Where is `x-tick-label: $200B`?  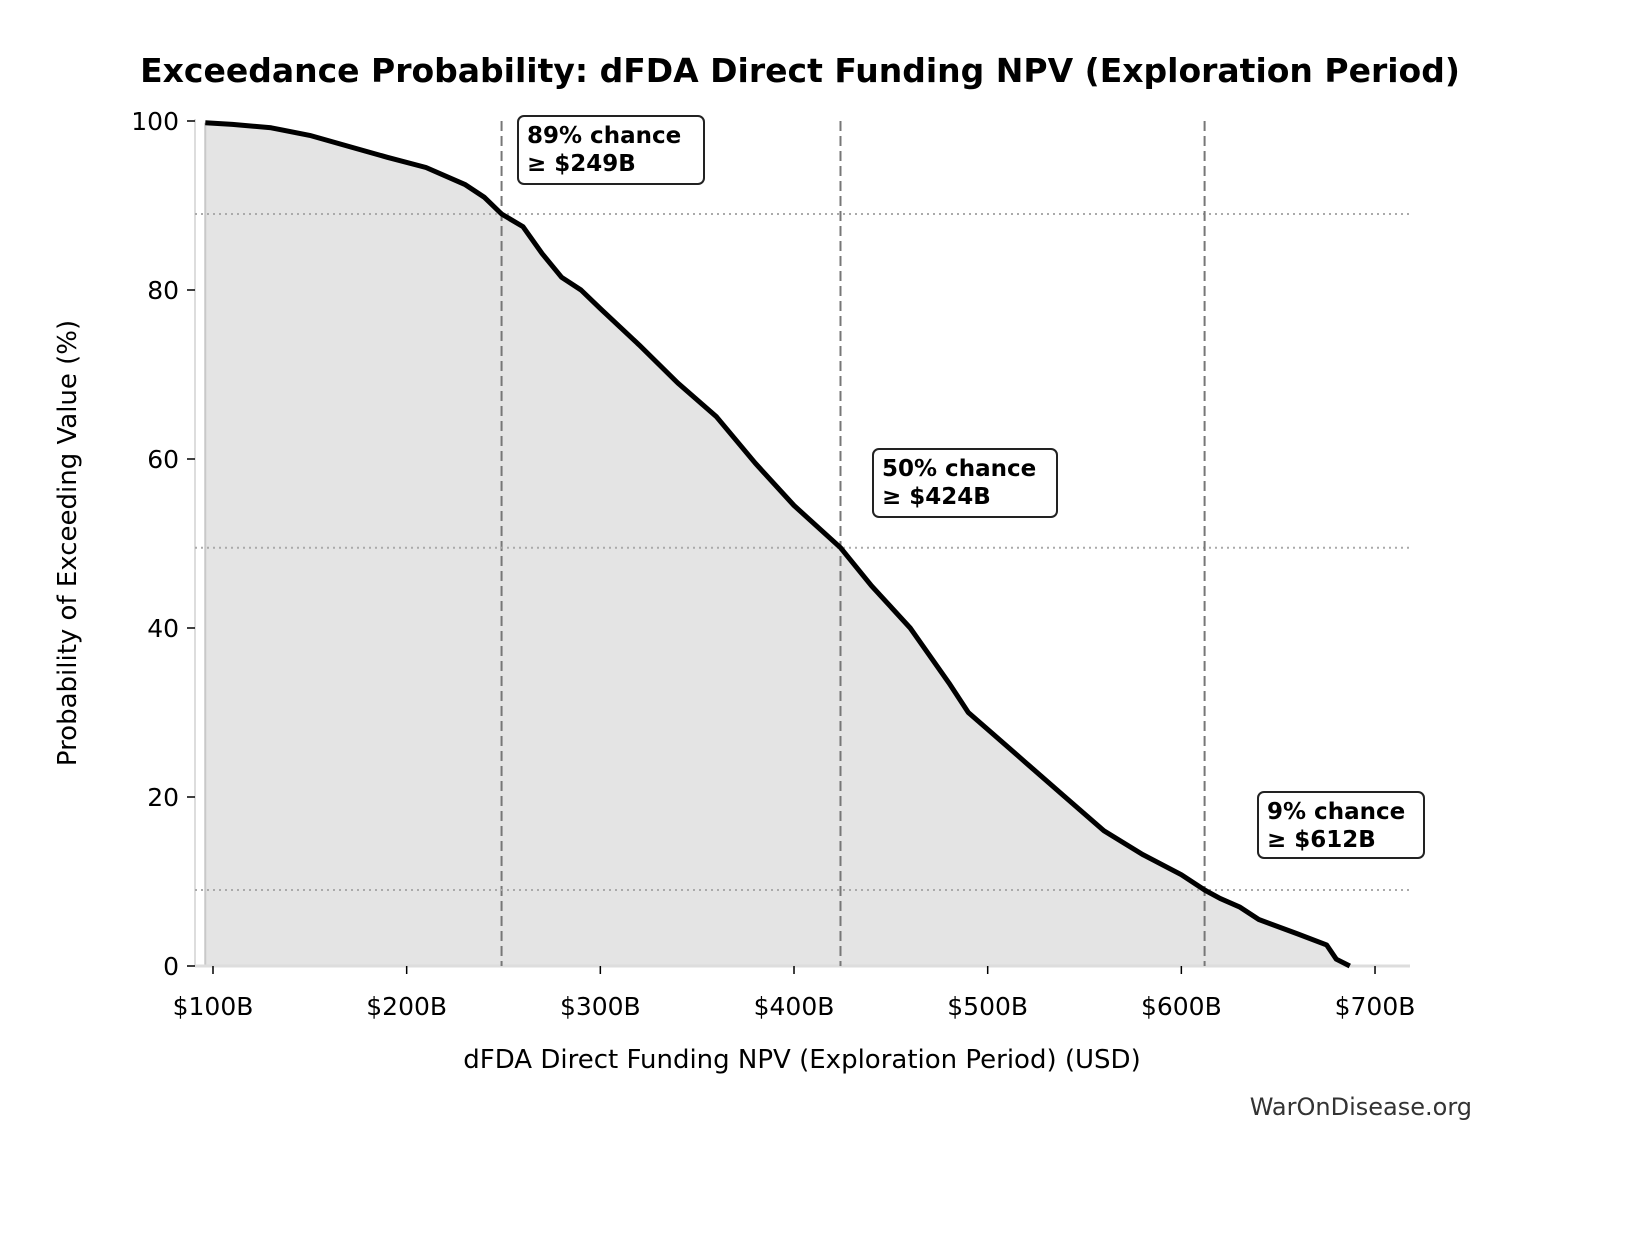
x-tick-label: $200B is located at coordinates (406, 1006).